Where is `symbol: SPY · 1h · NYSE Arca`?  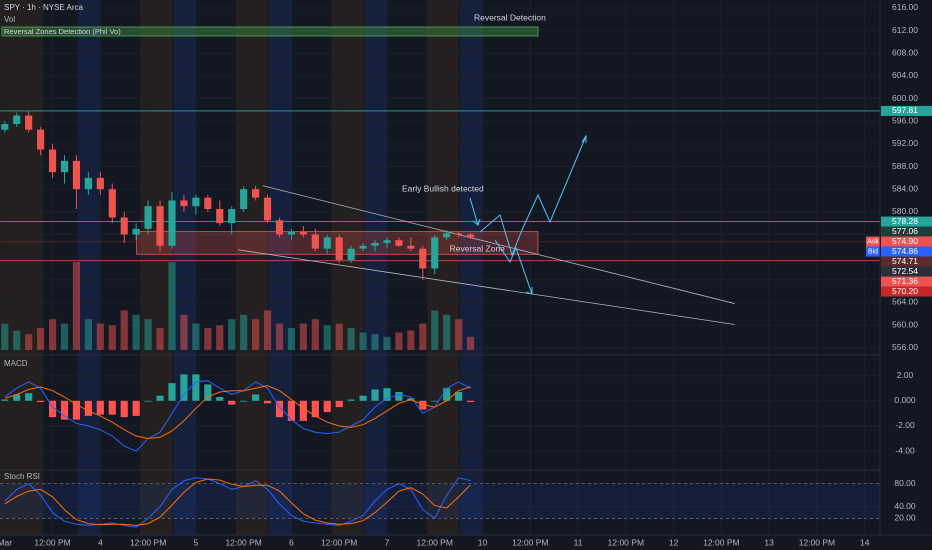
symbol: SPY · 1h · NYSE Arca is located at coordinates (44, 7).